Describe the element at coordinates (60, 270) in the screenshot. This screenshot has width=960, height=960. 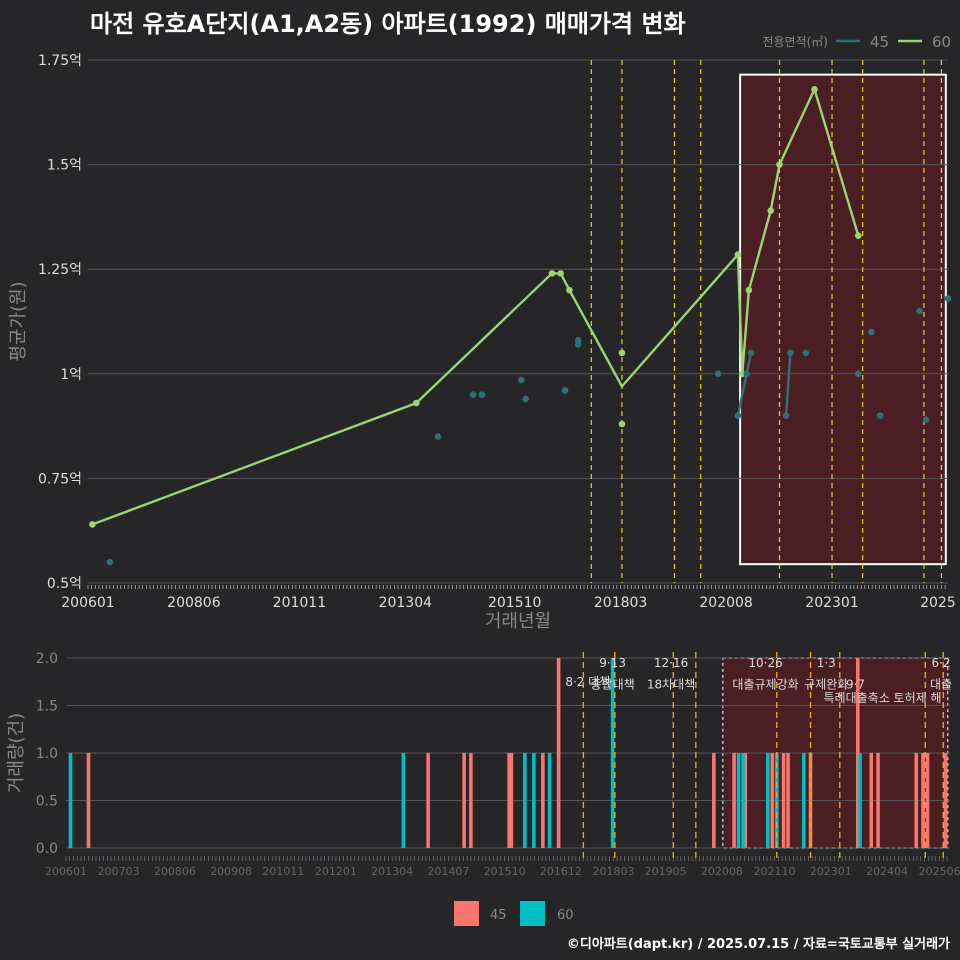
I see `price-y-tick-label: 1.25억` at that location.